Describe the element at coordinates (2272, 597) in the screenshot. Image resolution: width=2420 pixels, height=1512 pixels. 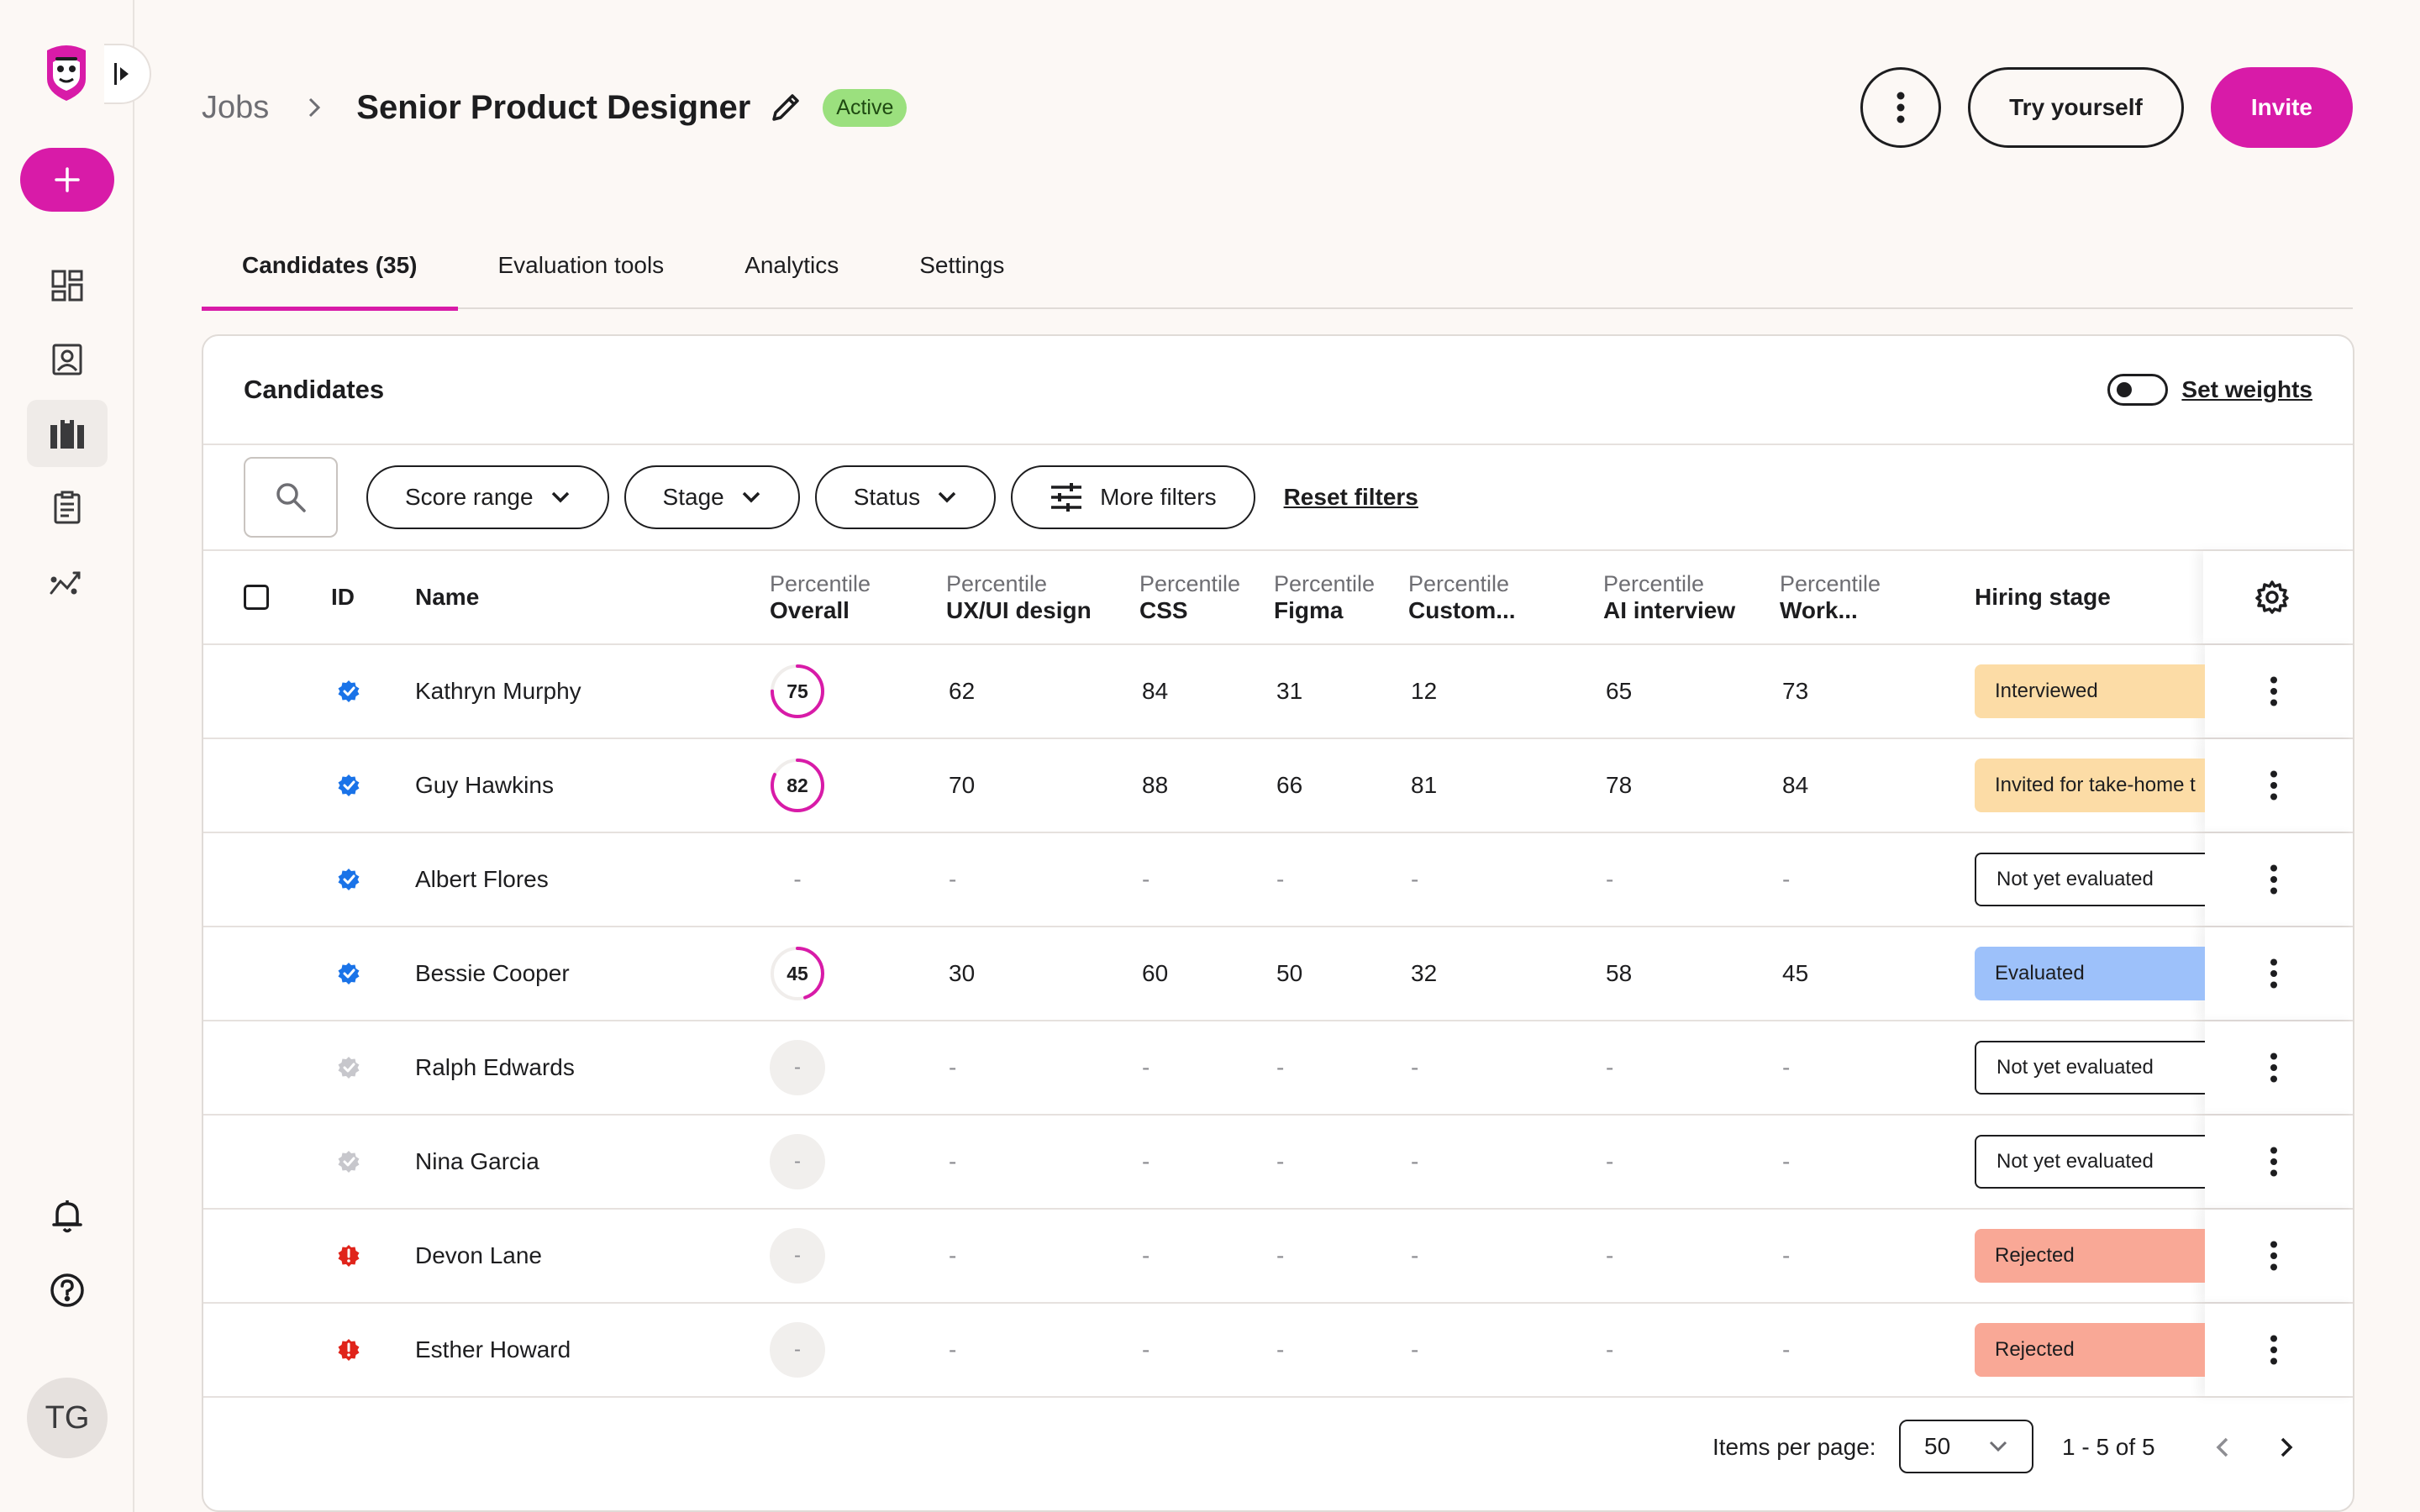
I see `column-settings-button` at that location.